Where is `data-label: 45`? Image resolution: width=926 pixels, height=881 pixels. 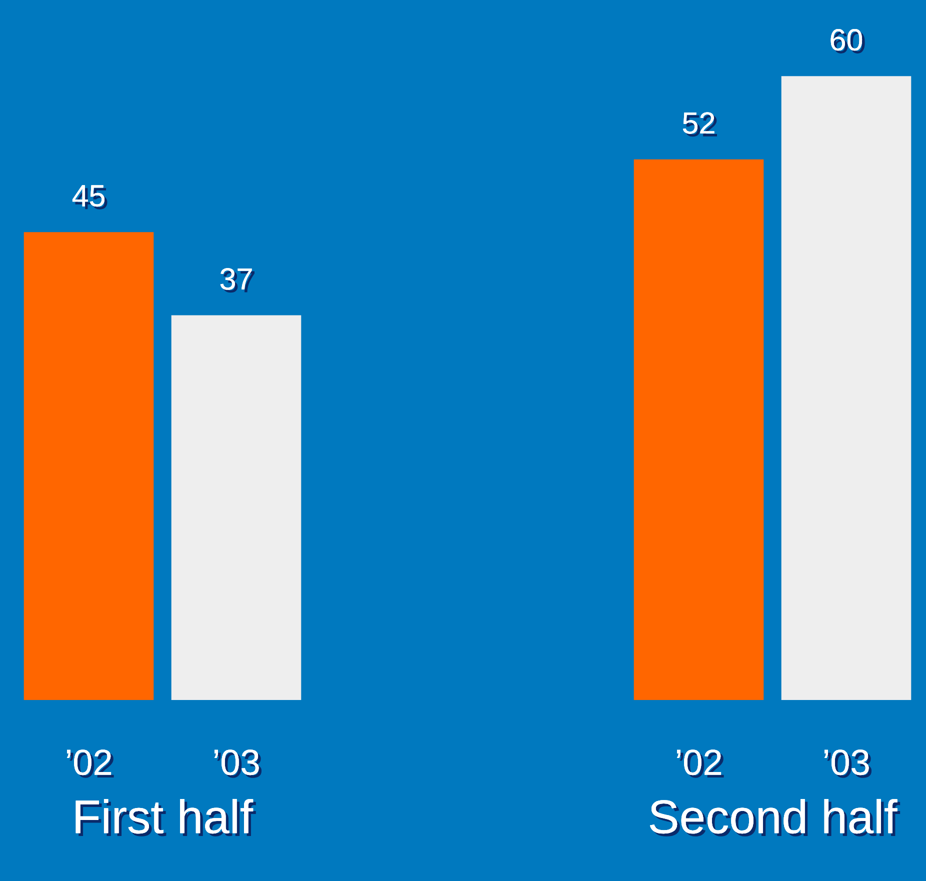 data-label: 45 is located at coordinates (90, 197).